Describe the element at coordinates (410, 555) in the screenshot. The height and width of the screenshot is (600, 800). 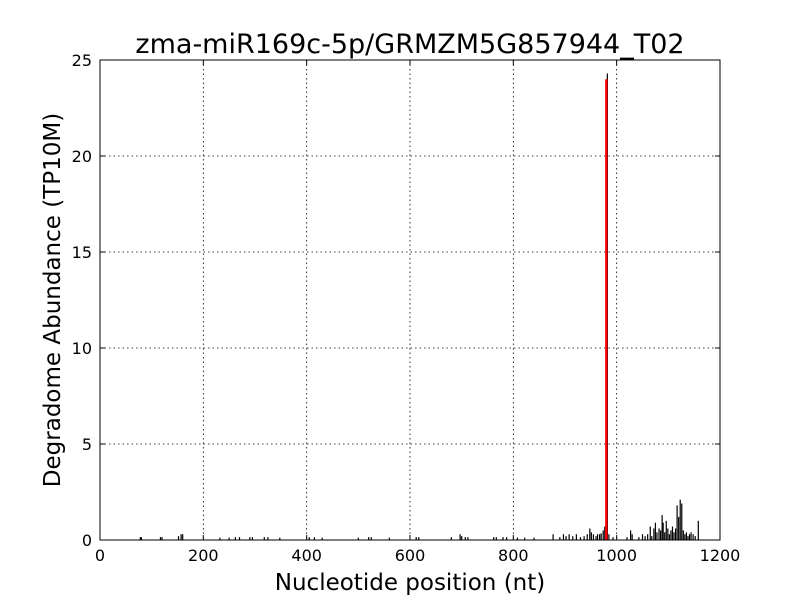
I see `x-tick-label: 600` at that location.